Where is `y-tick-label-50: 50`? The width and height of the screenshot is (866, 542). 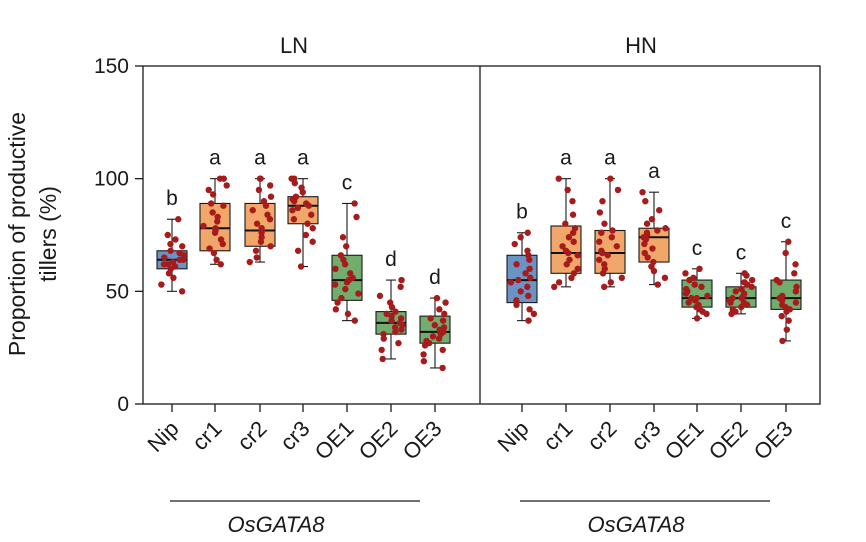
y-tick-label-50: 50 is located at coordinates (117, 291).